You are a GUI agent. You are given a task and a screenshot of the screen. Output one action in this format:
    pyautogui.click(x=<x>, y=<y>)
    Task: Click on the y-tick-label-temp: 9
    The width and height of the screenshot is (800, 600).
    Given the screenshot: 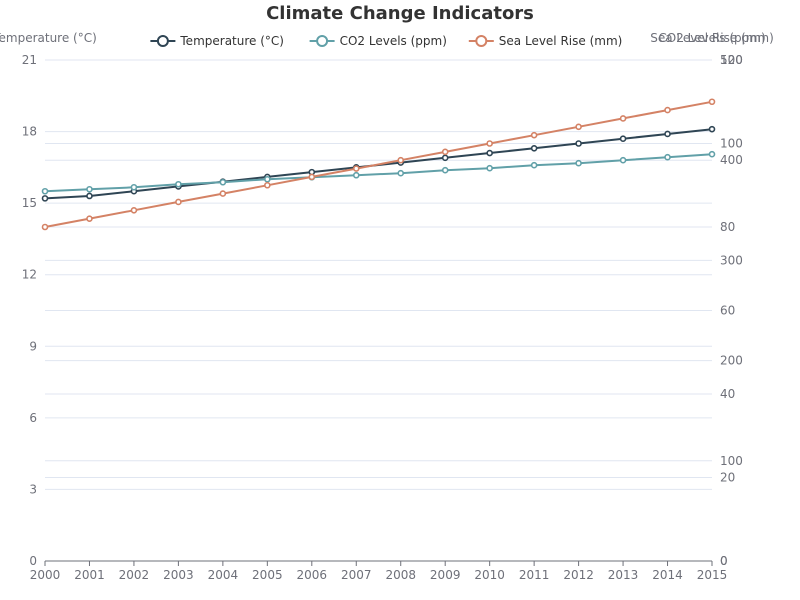 What is the action you would take?
    pyautogui.click(x=33, y=346)
    